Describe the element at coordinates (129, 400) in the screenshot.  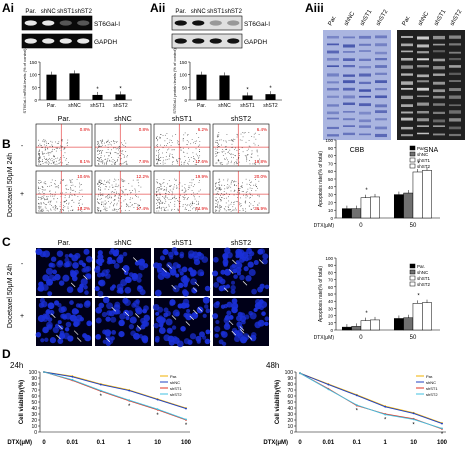
I see `data-point` at that location.